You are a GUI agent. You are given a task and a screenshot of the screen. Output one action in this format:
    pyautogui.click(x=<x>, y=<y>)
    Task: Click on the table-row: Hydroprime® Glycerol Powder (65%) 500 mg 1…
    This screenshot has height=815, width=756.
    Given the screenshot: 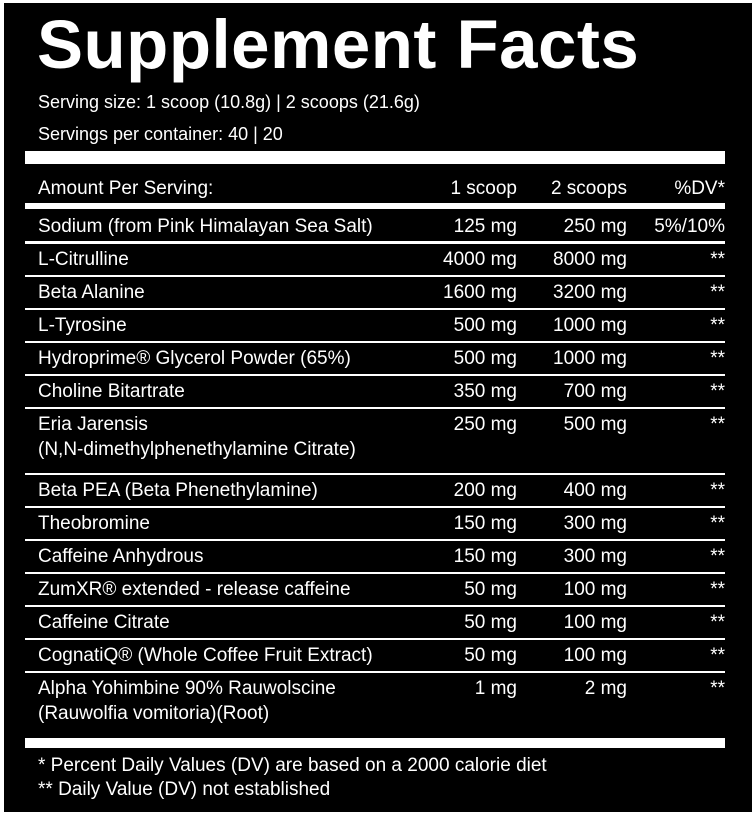 What is the action you would take?
    pyautogui.click(x=375, y=359)
    